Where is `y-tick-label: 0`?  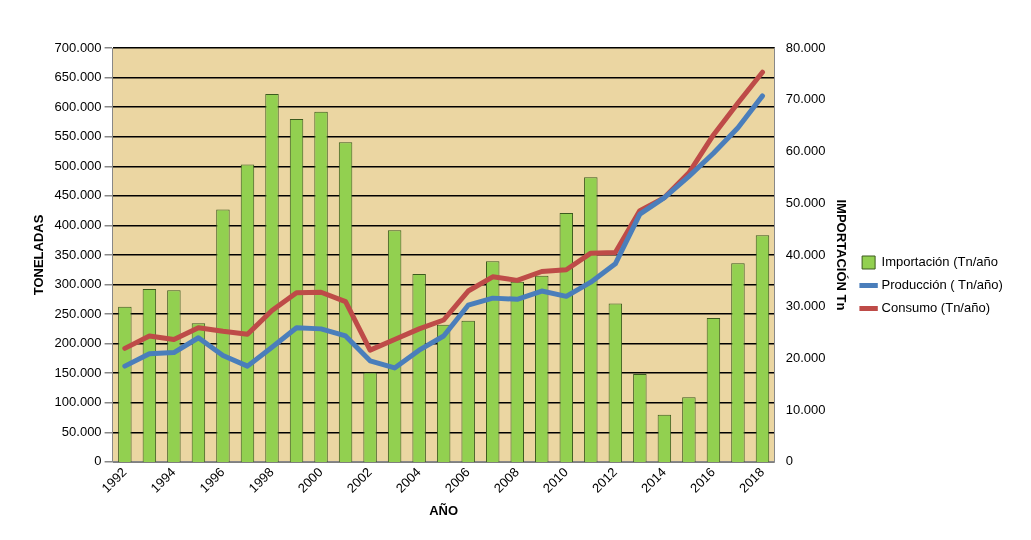
y-tick-label: 0 is located at coordinates (98, 461).